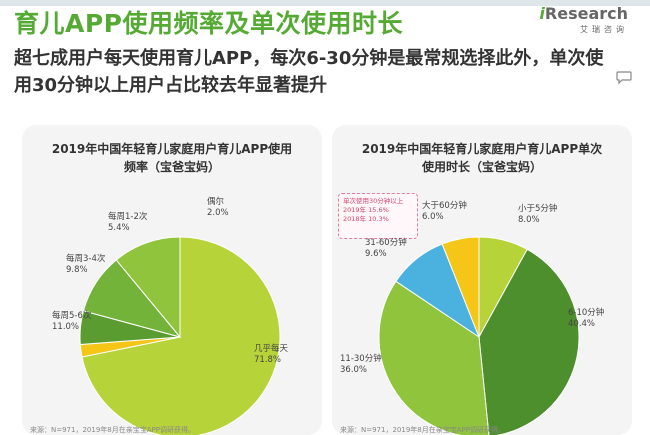 The image size is (650, 435). Describe the element at coordinates (66, 327) in the screenshot. I see `frequency-label-4-value: 11.0%` at that location.